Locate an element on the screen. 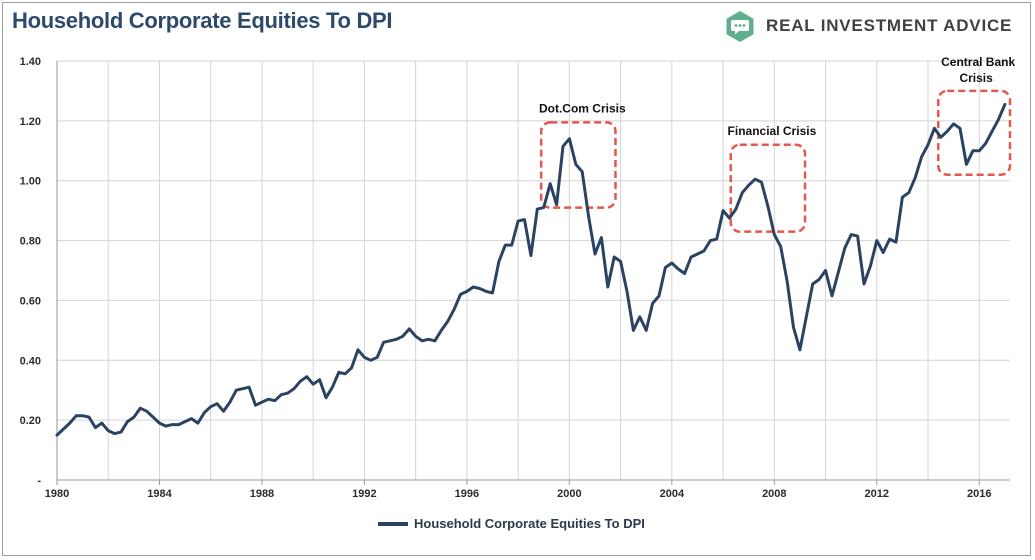 The height and width of the screenshot is (560, 1035). x-tick-label: 1996 is located at coordinates (467, 494).